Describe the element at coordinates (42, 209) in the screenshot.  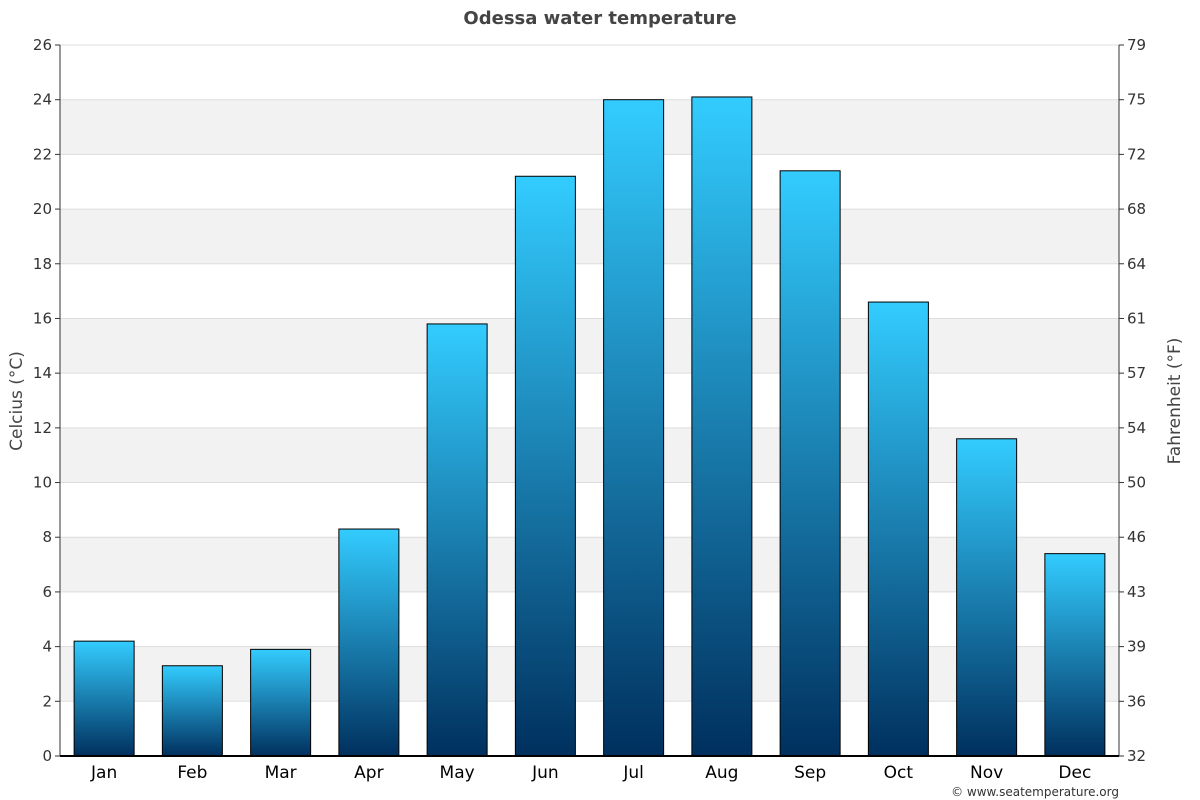
I see `y-tick-label: 20` at that location.